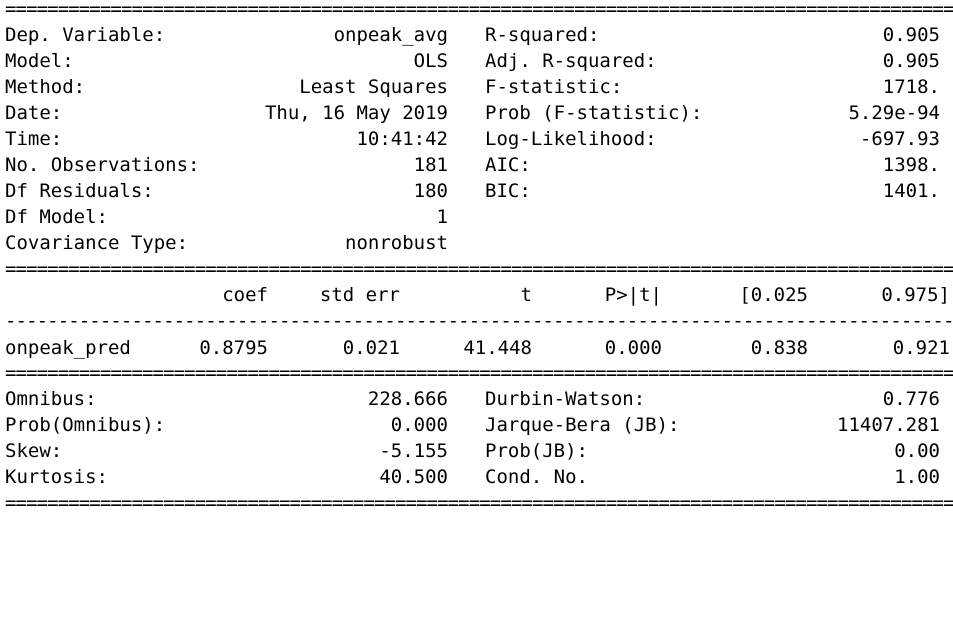 The height and width of the screenshot is (620, 953). I want to click on model-info-row: Df Residuals: 180 BIC: 1401., so click(476, 191).